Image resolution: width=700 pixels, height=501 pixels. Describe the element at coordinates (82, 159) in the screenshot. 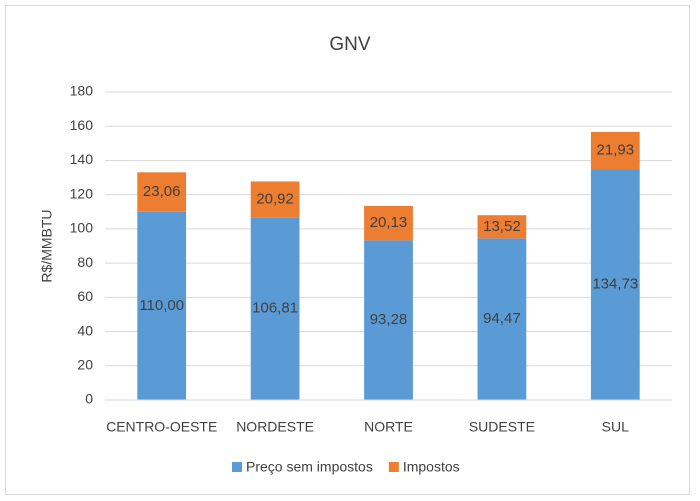

I see `y-tick-label: 140` at that location.